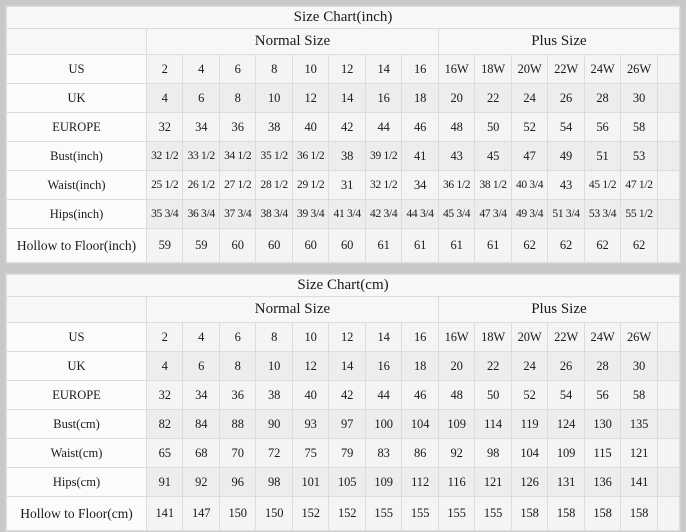 The width and height of the screenshot is (686, 532). Describe the element at coordinates (201, 424) in the screenshot. I see `table-cell: 84` at that location.